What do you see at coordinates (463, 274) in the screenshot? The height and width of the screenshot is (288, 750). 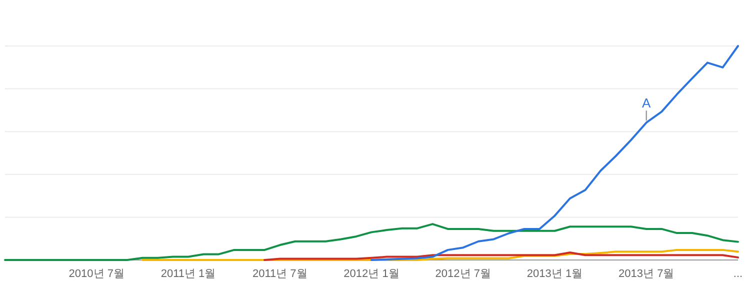 I see `x-tick-label: 2012년 7월` at bounding box center [463, 274].